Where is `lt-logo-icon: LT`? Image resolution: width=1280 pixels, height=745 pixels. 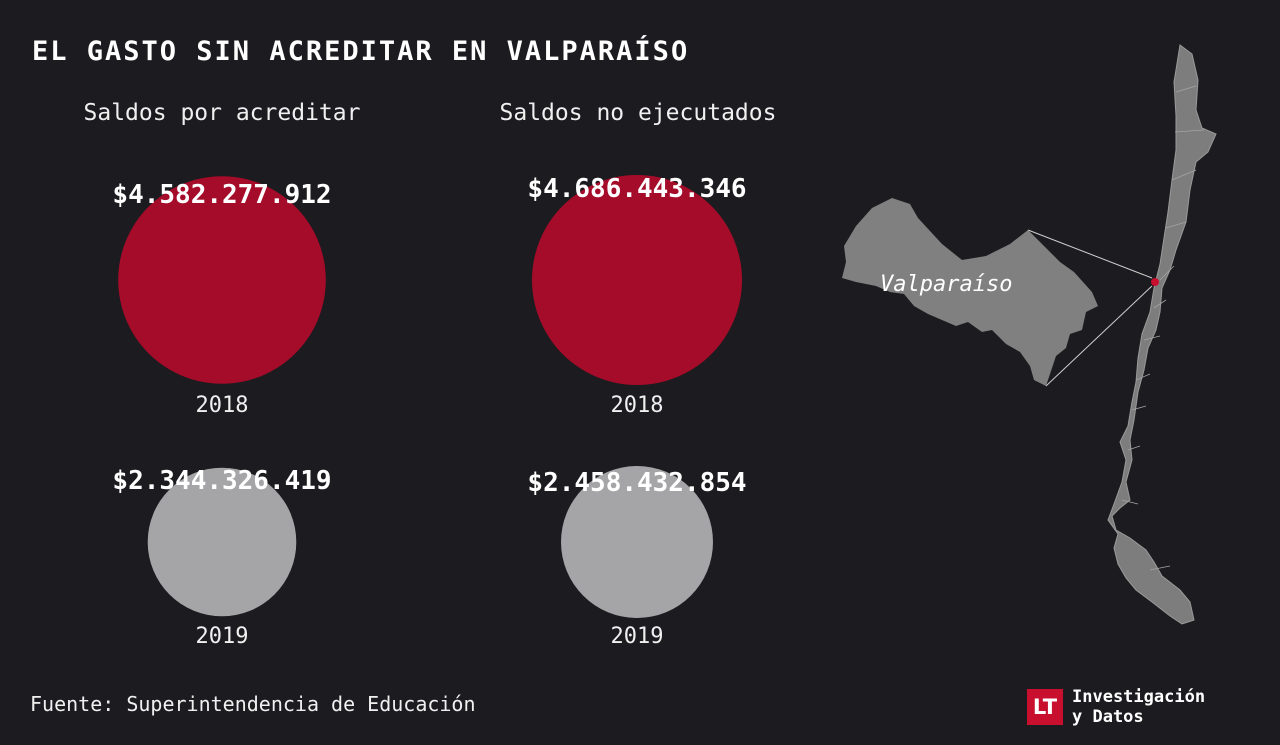
lt-logo-icon: LT is located at coordinates (1045, 707).